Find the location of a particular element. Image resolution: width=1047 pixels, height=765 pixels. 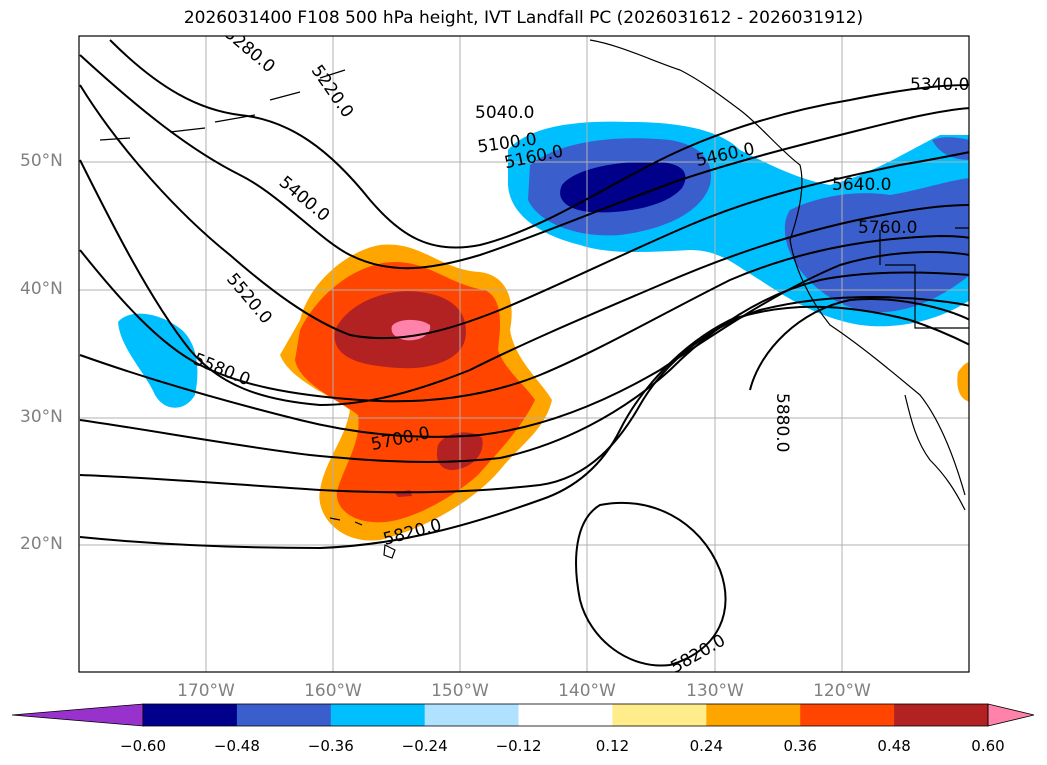

colorbar-tick-label: −0.24 is located at coordinates (424, 746).